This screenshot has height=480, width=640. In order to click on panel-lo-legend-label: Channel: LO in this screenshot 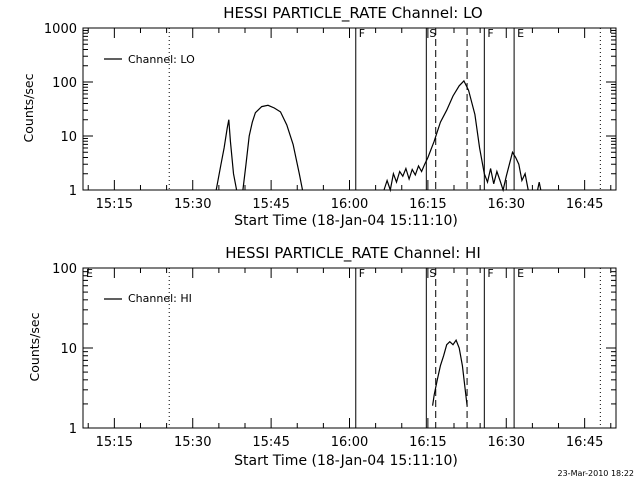, I will do `click(161, 59)`.